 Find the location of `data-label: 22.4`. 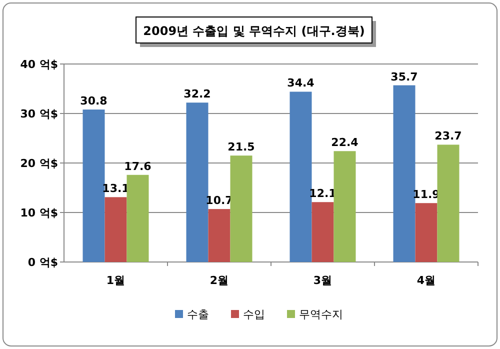

data-label: 22.4 is located at coordinates (345, 143).